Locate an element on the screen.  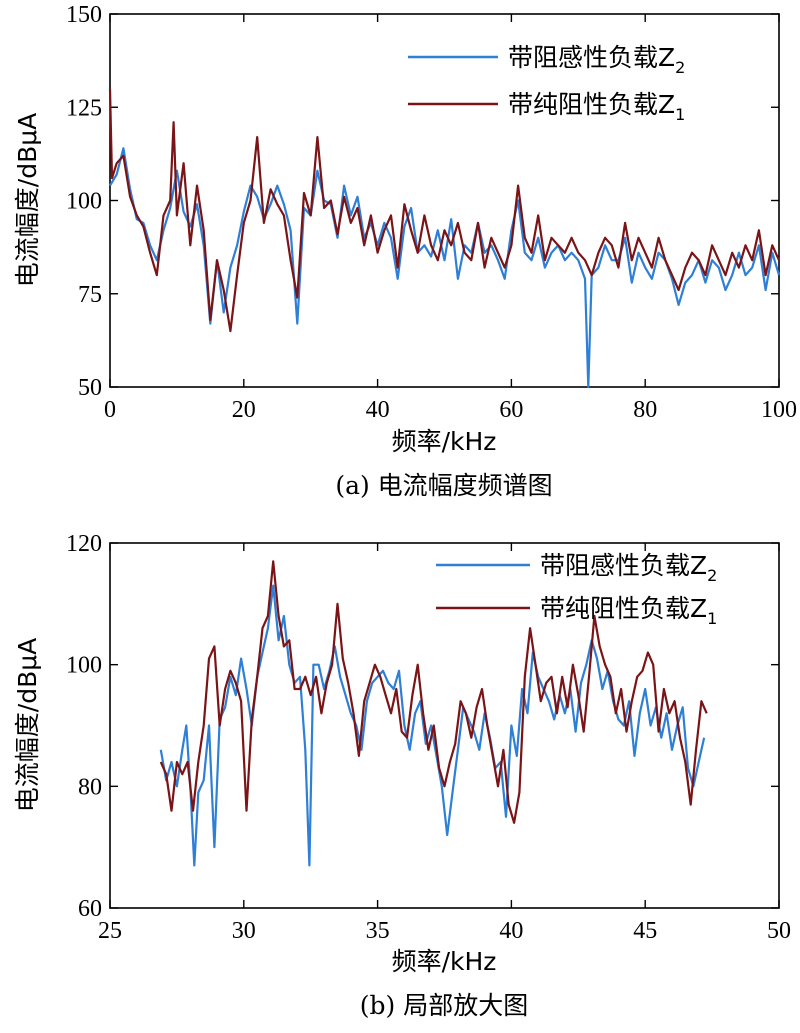
panel-a-x-tick-label: 60 is located at coordinates (511, 410).